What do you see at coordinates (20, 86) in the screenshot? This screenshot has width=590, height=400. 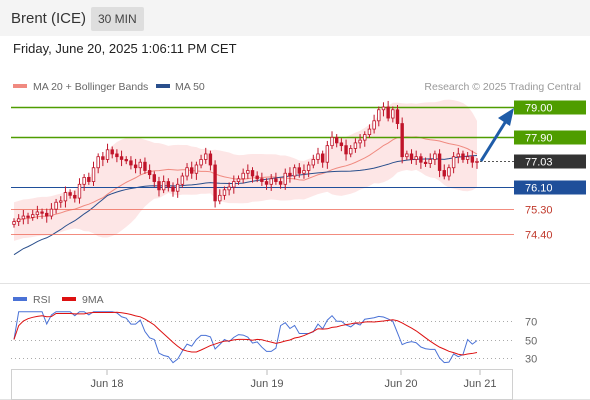 I see `legend-bollinger-swatch` at bounding box center [20, 86].